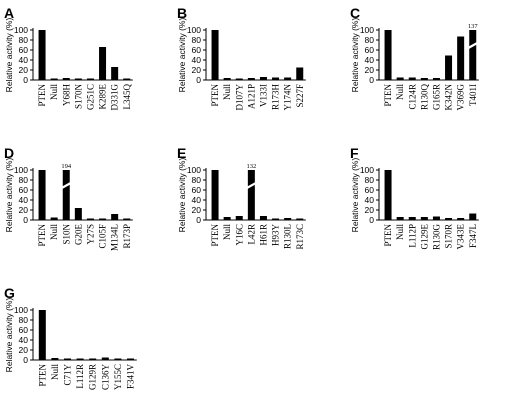 This screenshot has height=417, width=520. What do you see at coordinates (251, 166) in the screenshot?
I see `value-label: 132` at bounding box center [251, 166].